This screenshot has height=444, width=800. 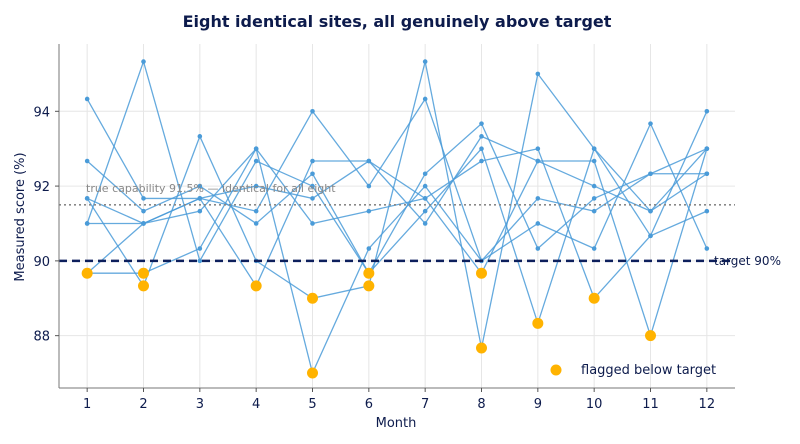 What do you see at coordinates (87, 404) in the screenshot?
I see `x-tick-label: 1` at bounding box center [87, 404].